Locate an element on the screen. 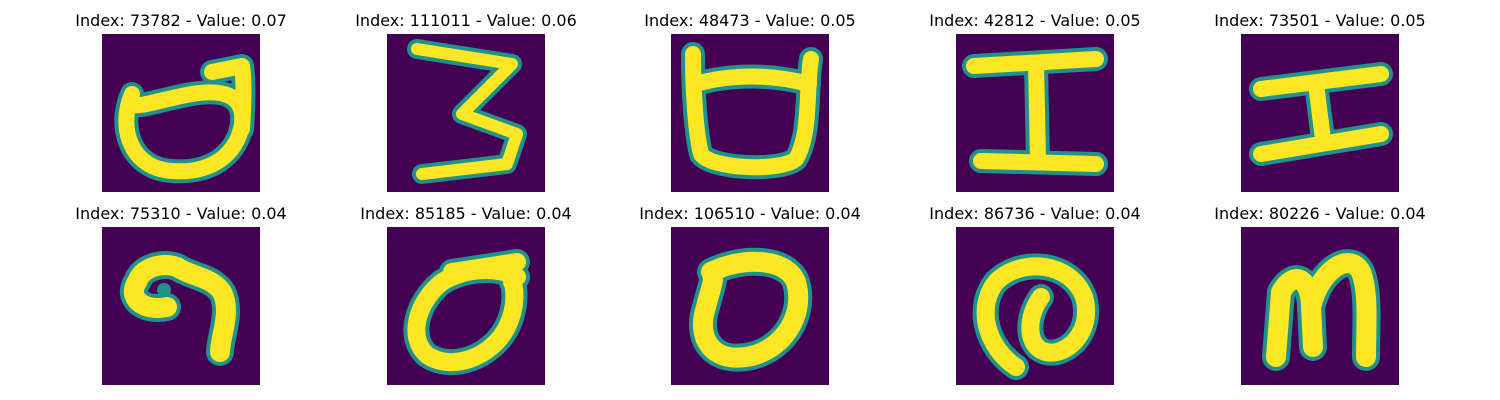 Image resolution: width=1500 pixels, height=400 pixels. panel-7: Index: 85185 - Value: 0.04 is located at coordinates (466, 299).